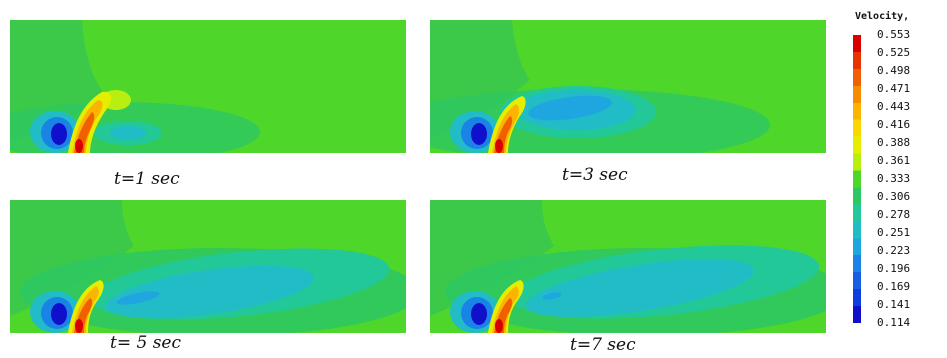  What do you see at coordinates (894, 106) in the screenshot?
I see `legend-level-label: 0.443` at bounding box center [894, 106].